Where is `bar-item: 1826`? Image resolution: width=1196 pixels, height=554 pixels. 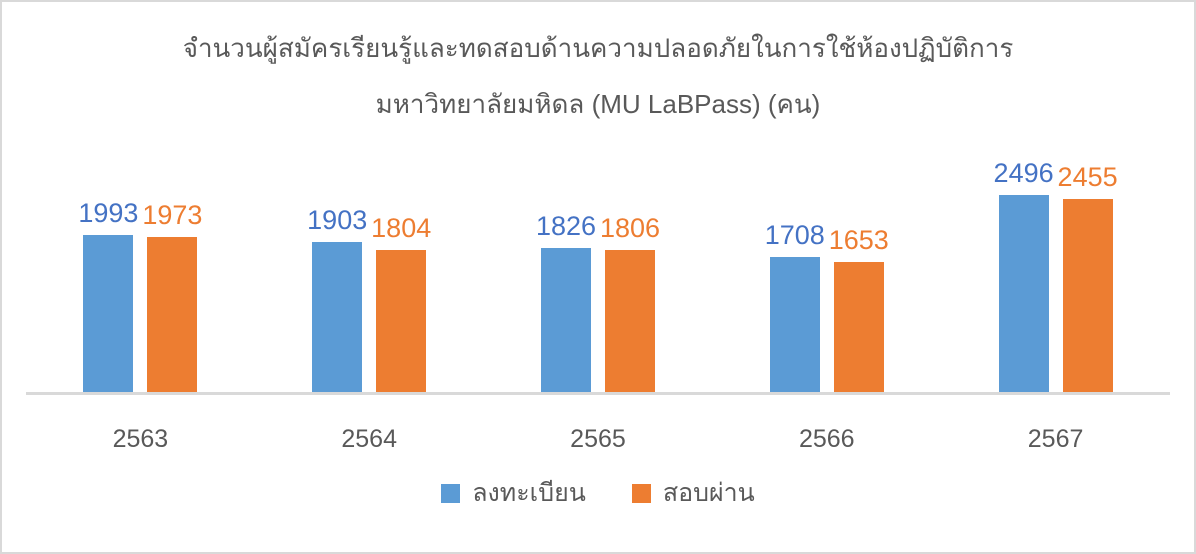
bar-item: 1826 is located at coordinates (566, 301).